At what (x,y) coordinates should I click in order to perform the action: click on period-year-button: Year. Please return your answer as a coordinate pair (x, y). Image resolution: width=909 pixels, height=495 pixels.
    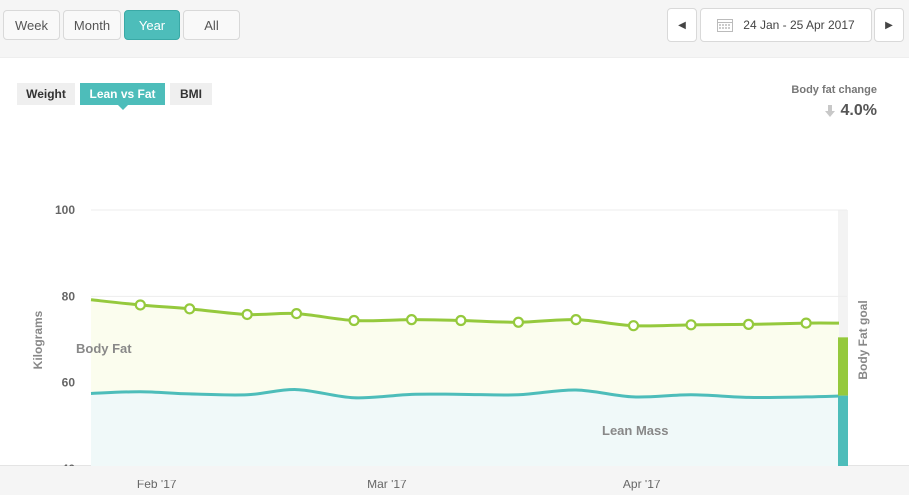
    Looking at the image, I should click on (152, 25).